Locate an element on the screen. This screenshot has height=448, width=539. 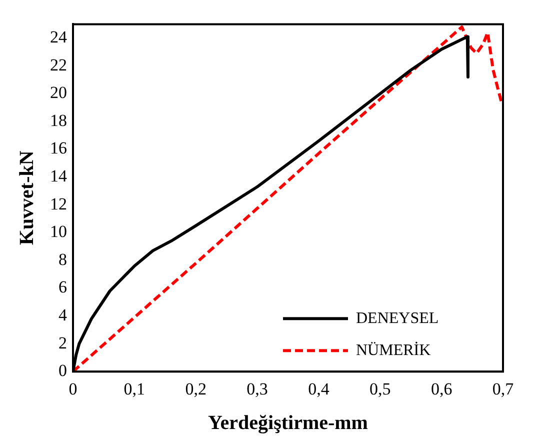
y-tick-label: 8 is located at coordinates (62, 259).